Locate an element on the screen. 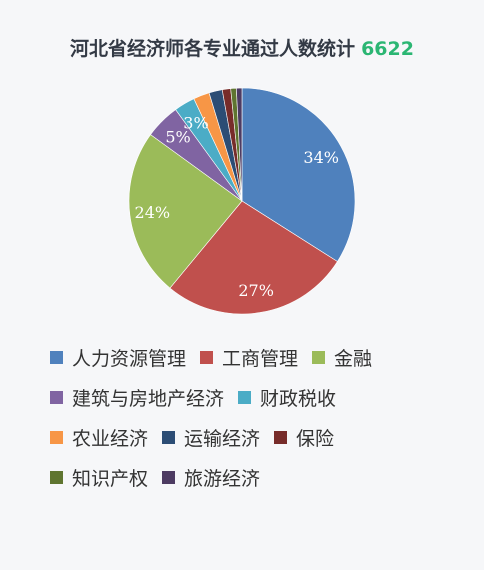  pie-data-label: 3% is located at coordinates (195, 123).